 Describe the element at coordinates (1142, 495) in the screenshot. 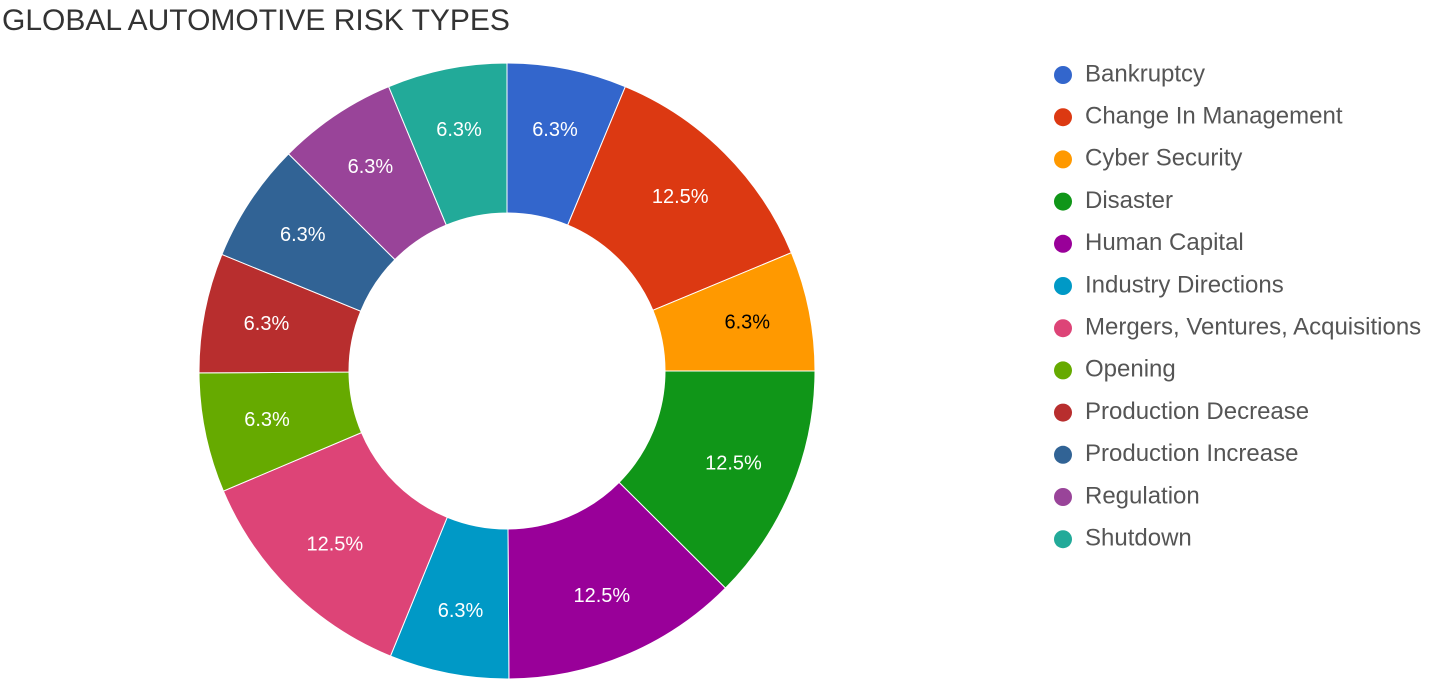

I see `legend-label: Regulation` at that location.